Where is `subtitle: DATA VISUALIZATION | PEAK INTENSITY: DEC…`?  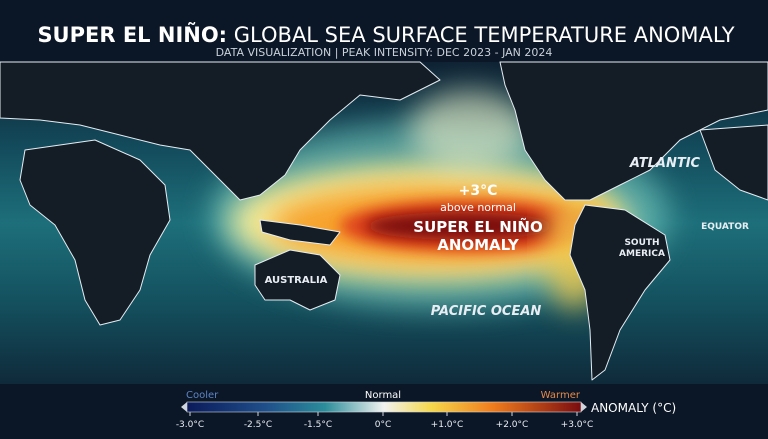
subtitle: DATA VISUALIZATION | PEAK INTENSITY: DEC… is located at coordinates (384, 52).